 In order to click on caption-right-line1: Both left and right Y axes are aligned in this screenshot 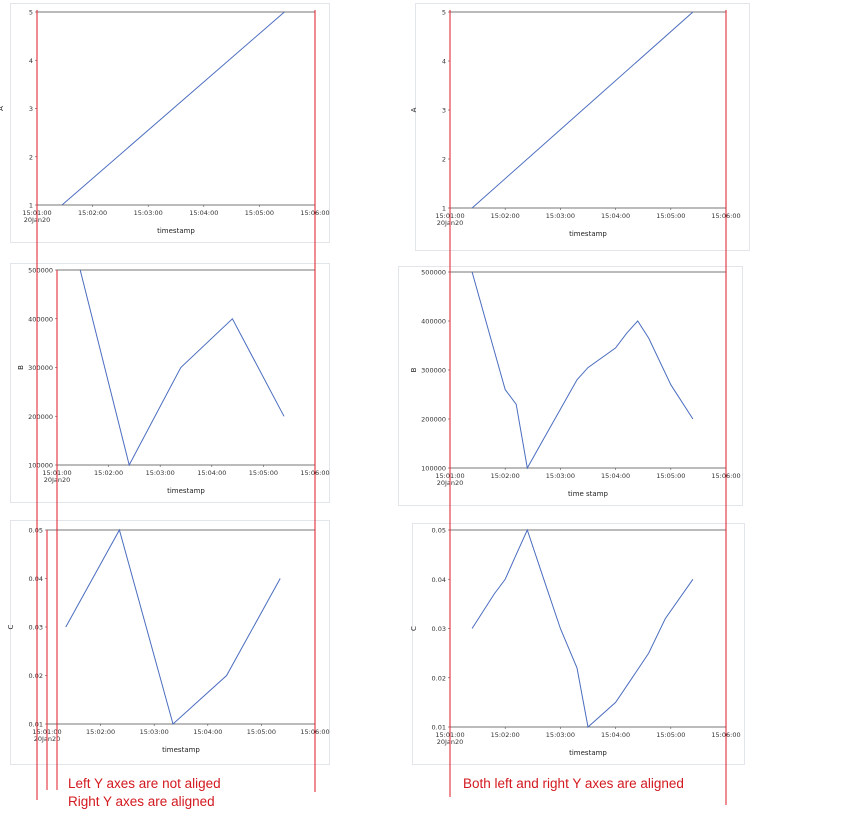, I will do `click(573, 783)`.